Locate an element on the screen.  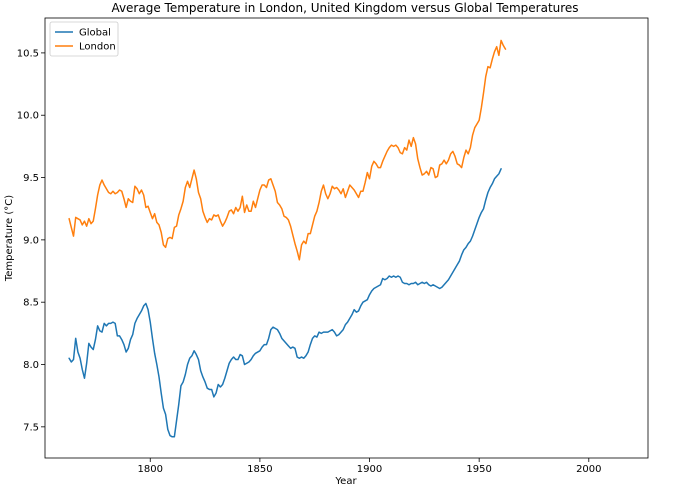
legend-box is located at coordinates (84, 39).